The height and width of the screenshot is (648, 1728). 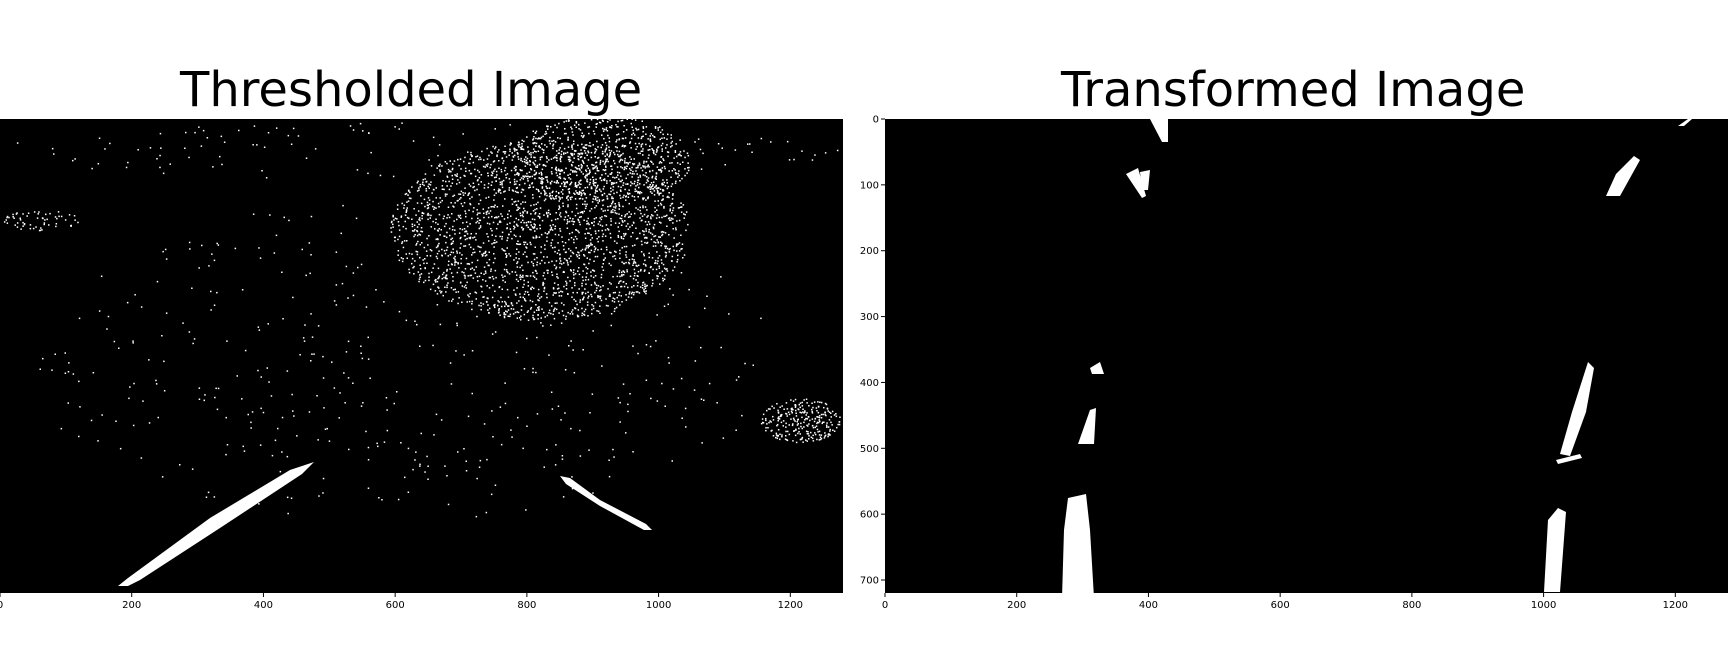 What do you see at coordinates (1285, 602) in the screenshot?
I see `right-x-axis: 0 200 400 600 800 1000 1200` at bounding box center [1285, 602].